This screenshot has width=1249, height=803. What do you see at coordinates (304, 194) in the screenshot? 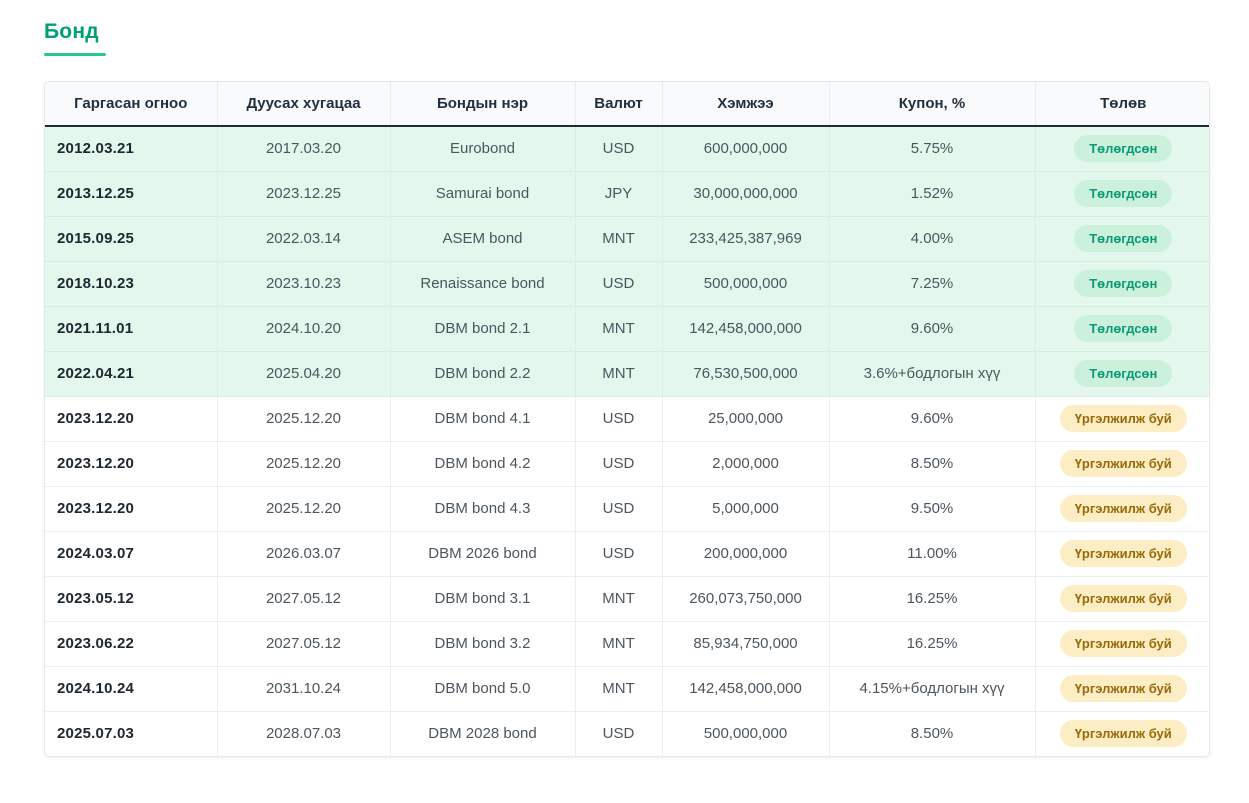
I see `maturity-date-cell: 2023.12.25` at bounding box center [304, 194].